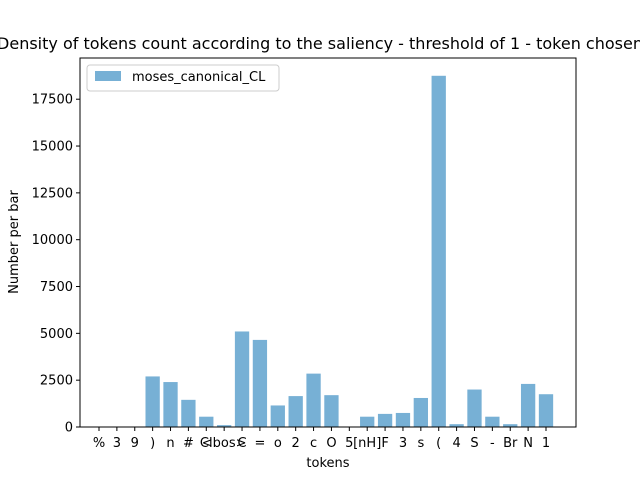 The image size is (640, 480). What do you see at coordinates (206, 443) in the screenshot?
I see `x-tick-label: Cl` at bounding box center [206, 443].